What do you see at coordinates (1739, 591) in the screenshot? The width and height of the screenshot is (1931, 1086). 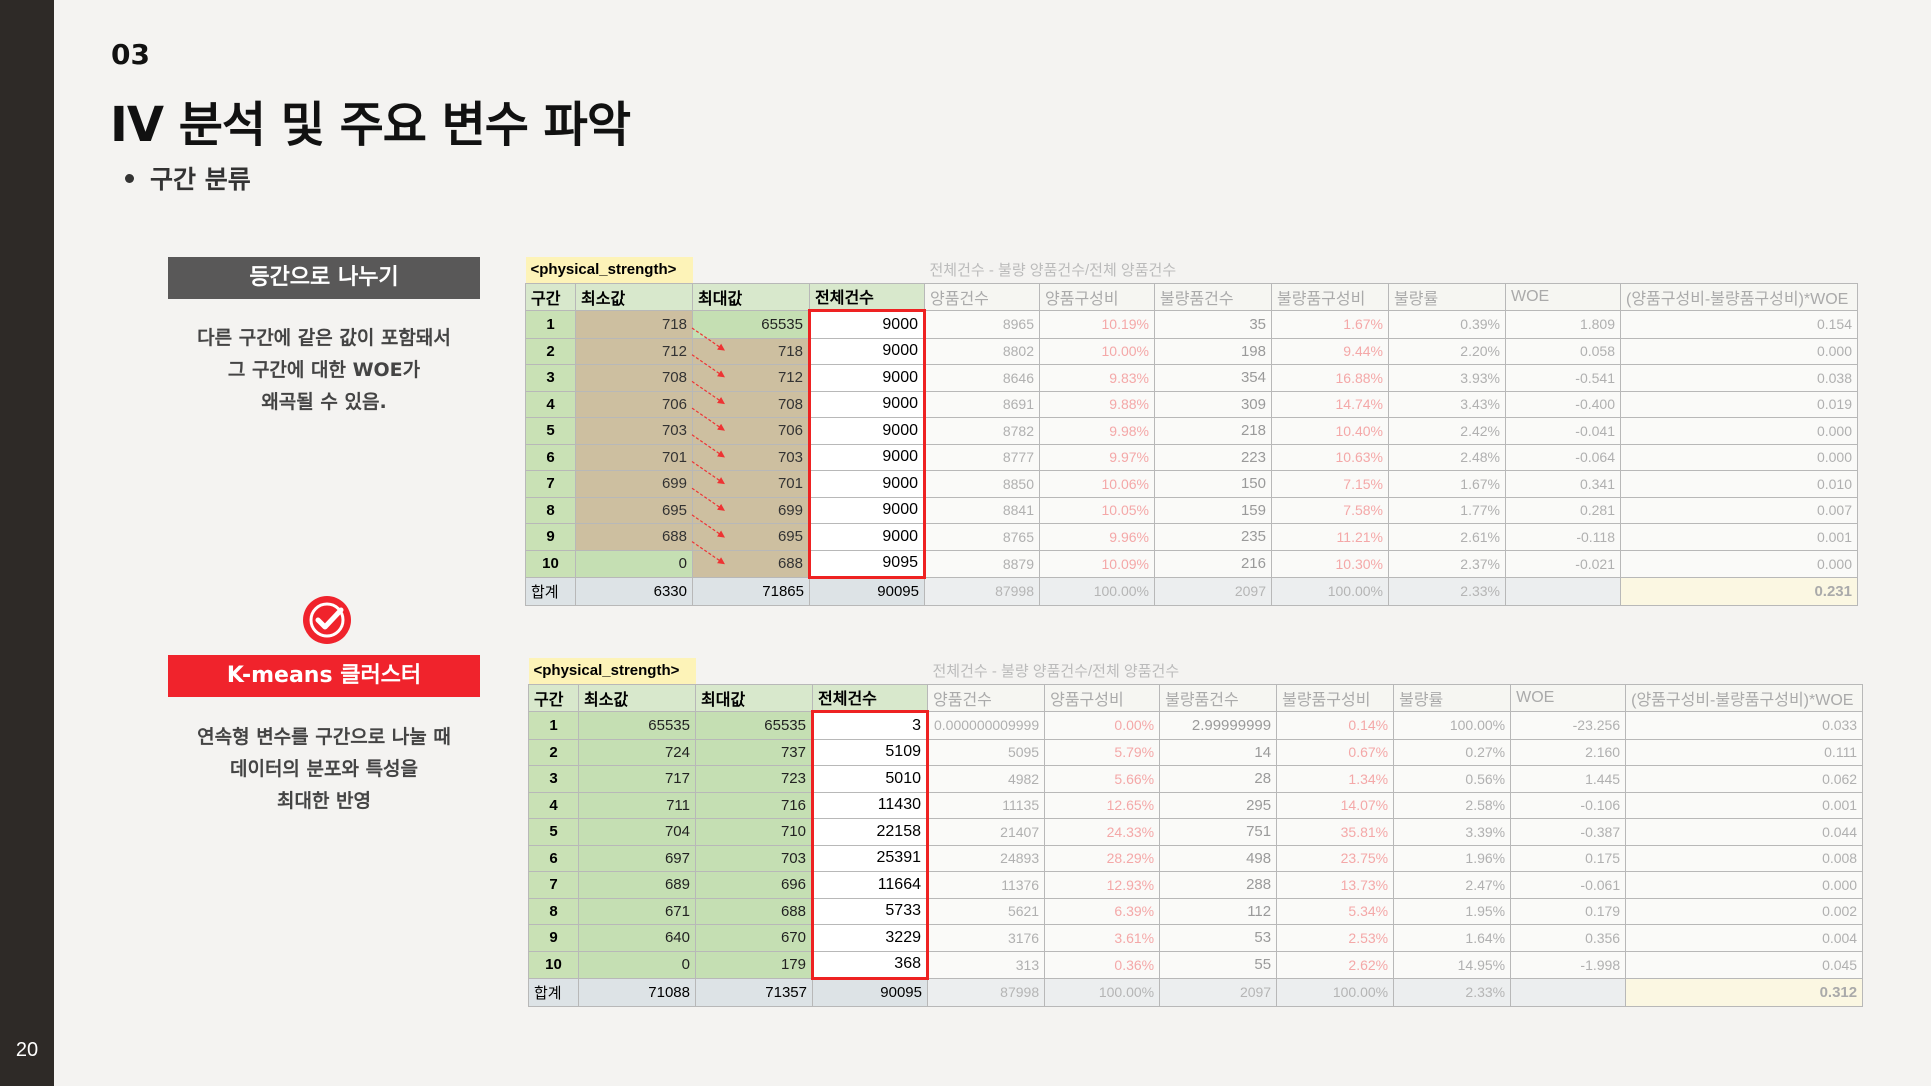 I see `table-cell: 0.231` at bounding box center [1739, 591].